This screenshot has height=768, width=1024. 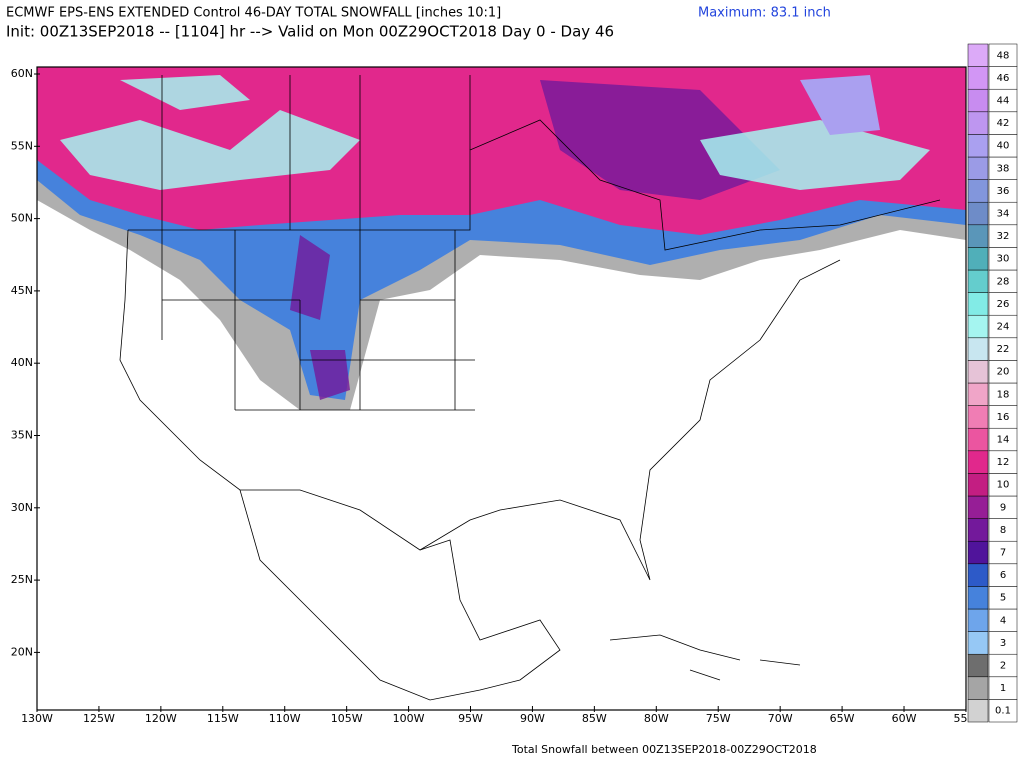 What do you see at coordinates (1003, 530) in the screenshot?
I see `colorbar-label: 8` at bounding box center [1003, 530].